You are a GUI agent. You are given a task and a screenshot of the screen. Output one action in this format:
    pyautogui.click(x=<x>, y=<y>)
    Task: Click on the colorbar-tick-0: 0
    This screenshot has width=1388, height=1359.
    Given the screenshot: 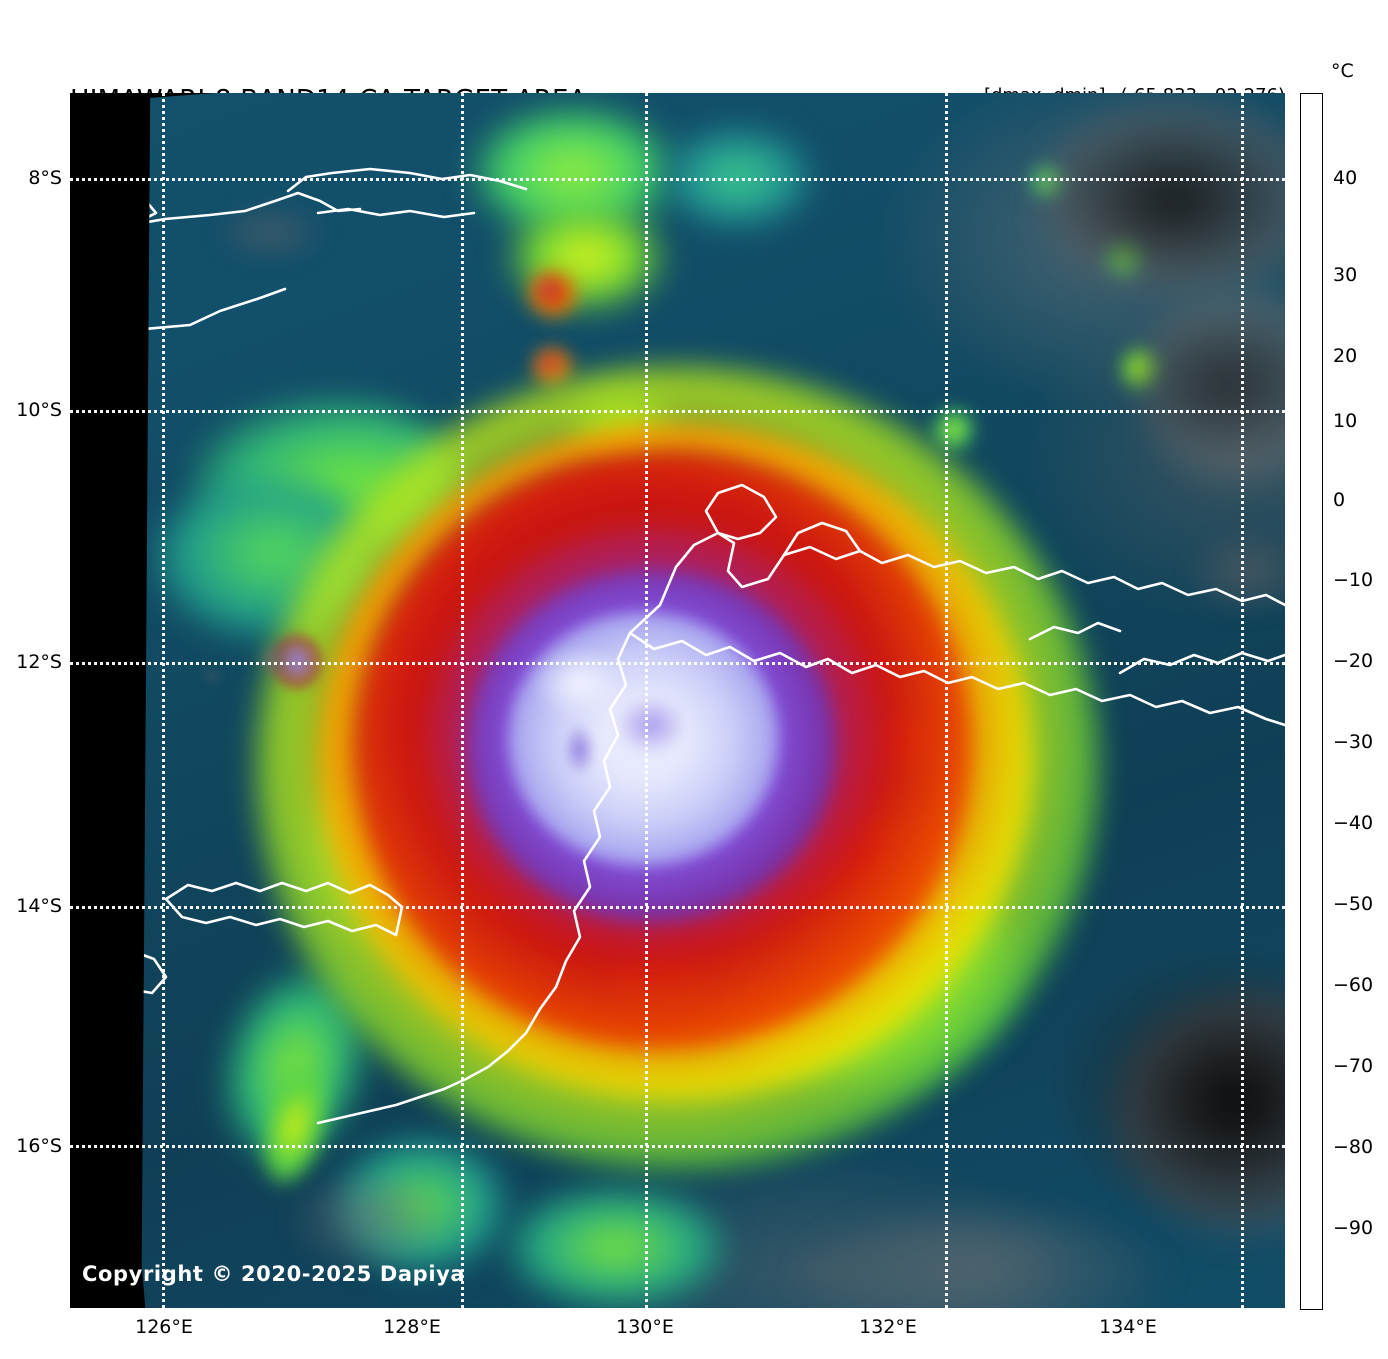 What is the action you would take?
    pyautogui.click(x=1339, y=500)
    